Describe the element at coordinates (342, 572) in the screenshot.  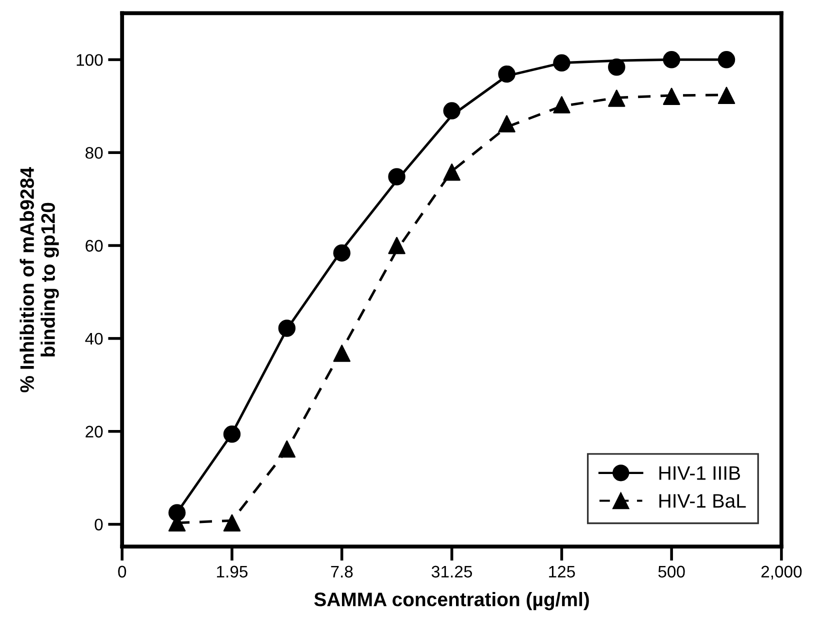
I see `x-tick-label: 7.8` at that location.